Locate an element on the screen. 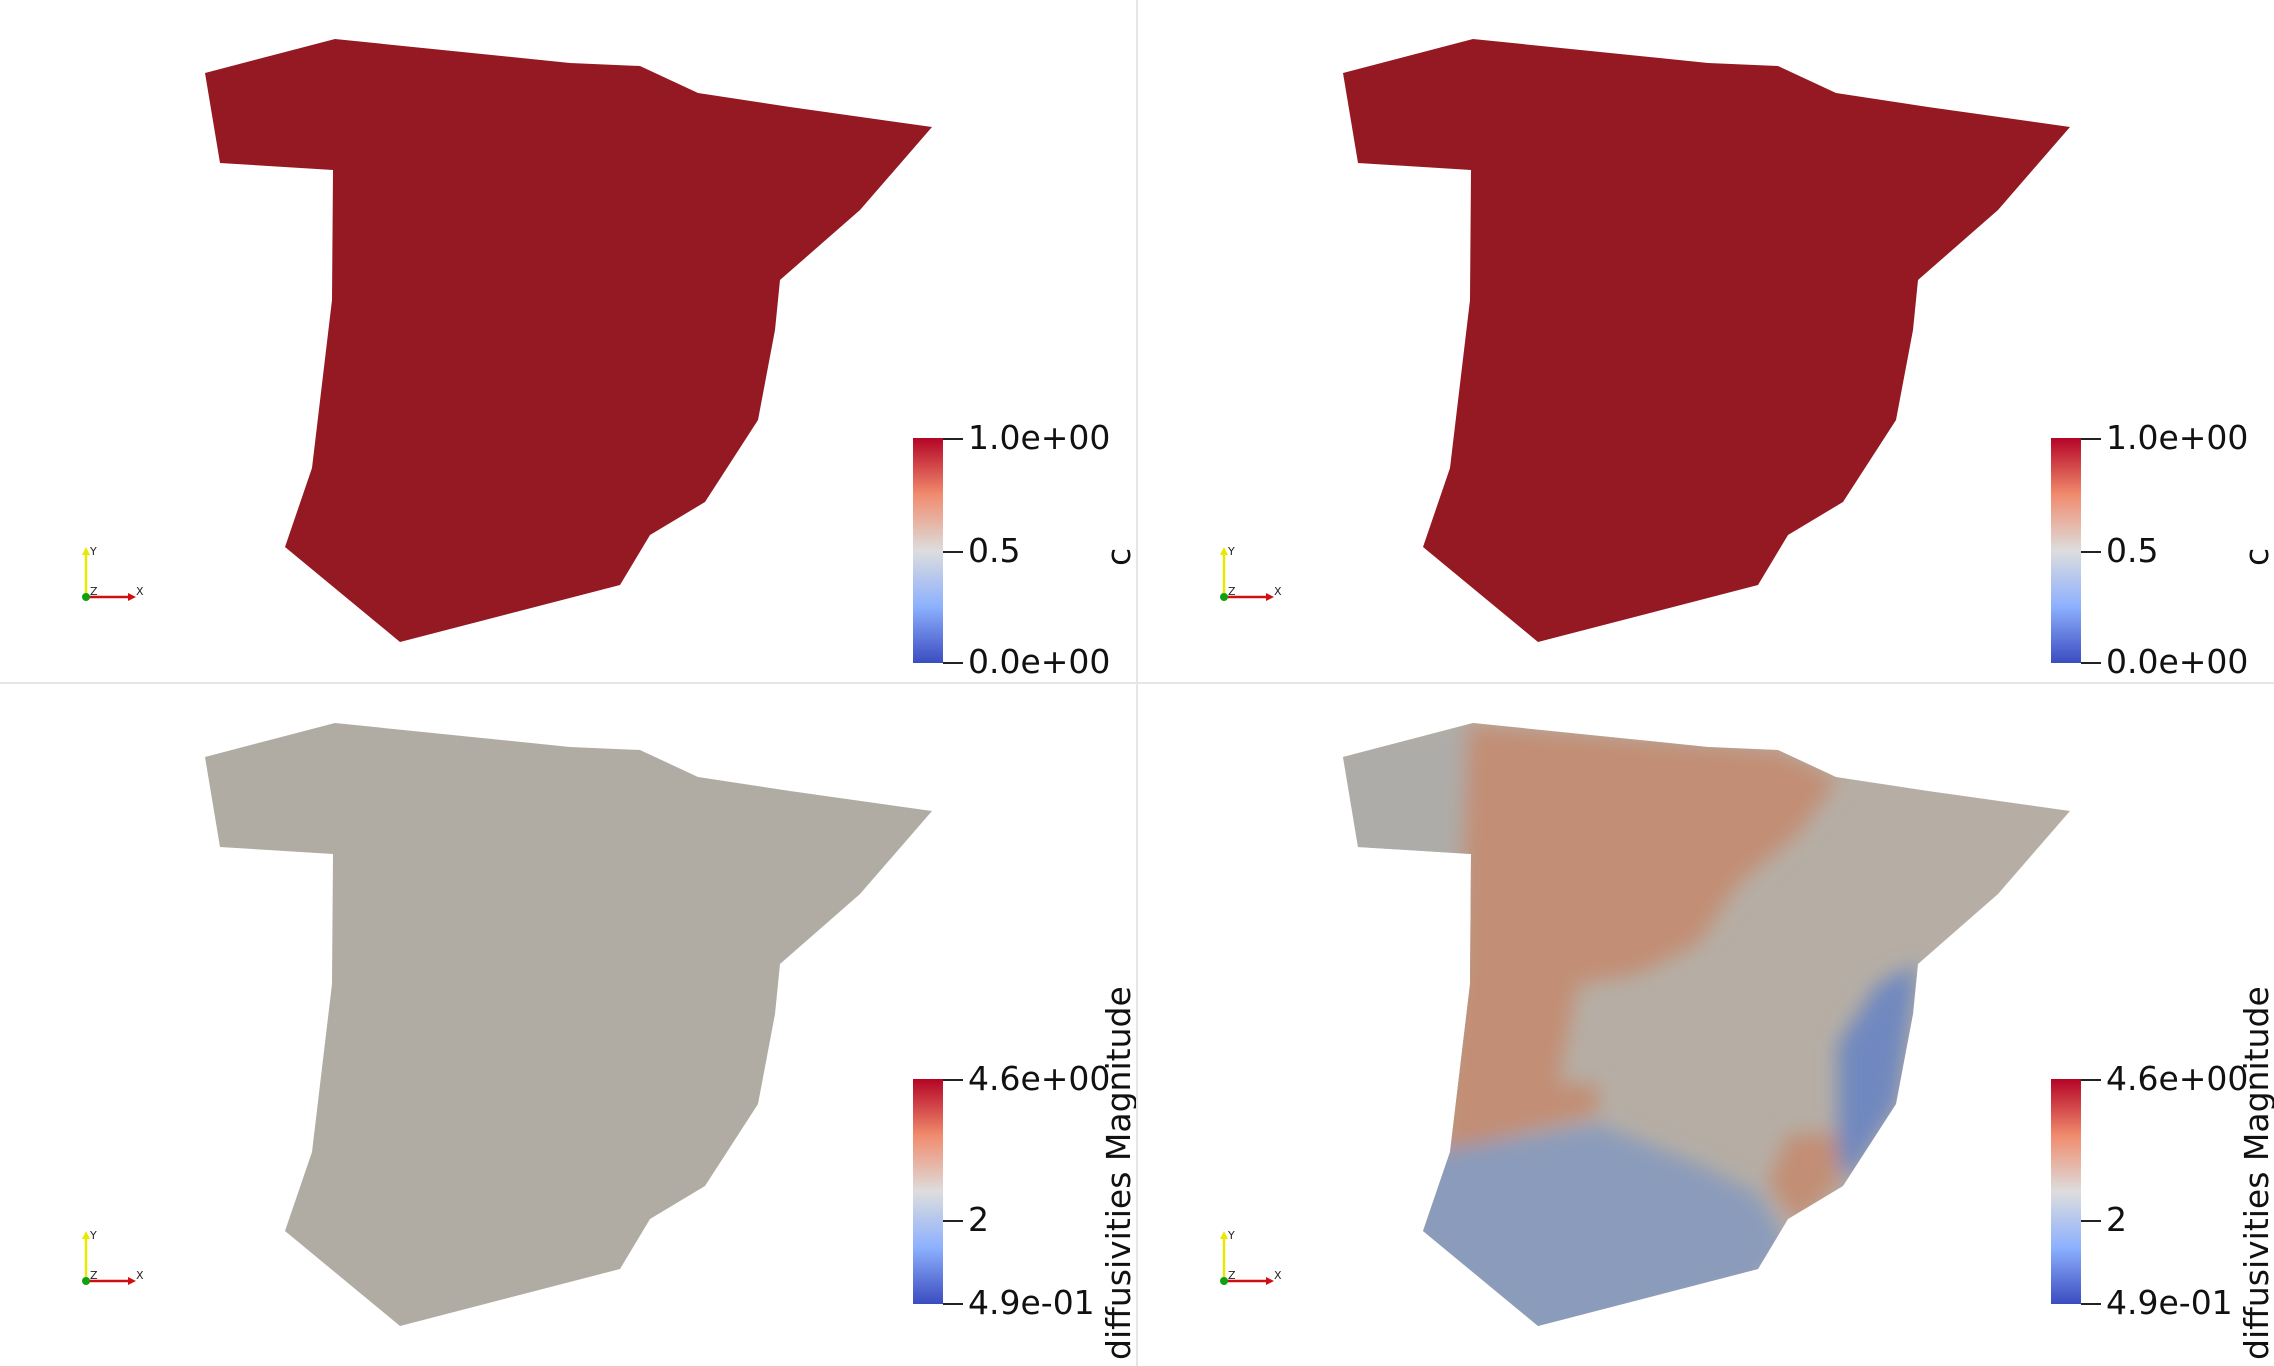 This screenshot has width=2274, height=1366. region-high-diffusivity is located at coordinates (1638, 939).